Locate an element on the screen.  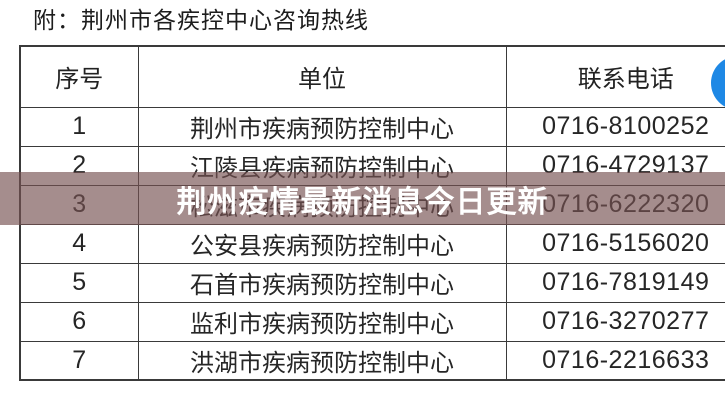
row-number: 5 is located at coordinates (79, 282).